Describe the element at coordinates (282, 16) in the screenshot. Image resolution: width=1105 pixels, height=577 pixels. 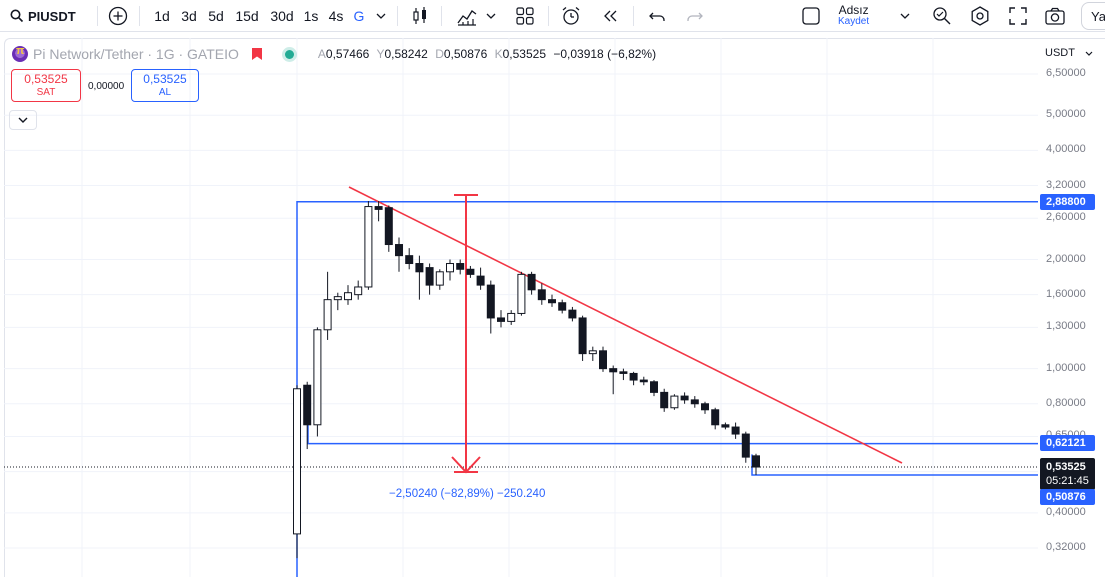
I see `timeframe-30d: 30d` at that location.